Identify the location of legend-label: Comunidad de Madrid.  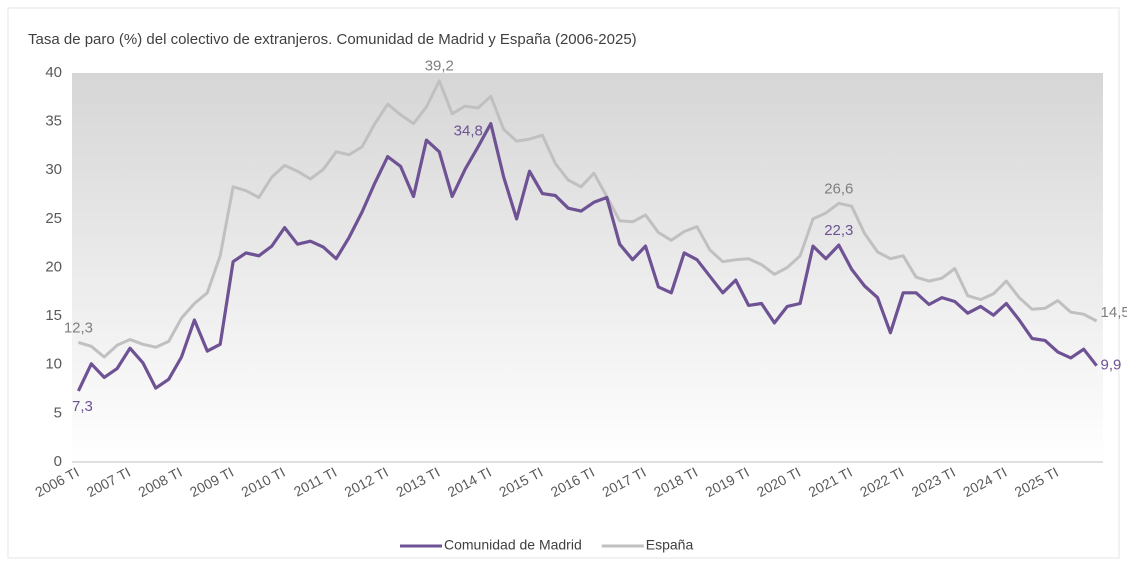
(513, 545).